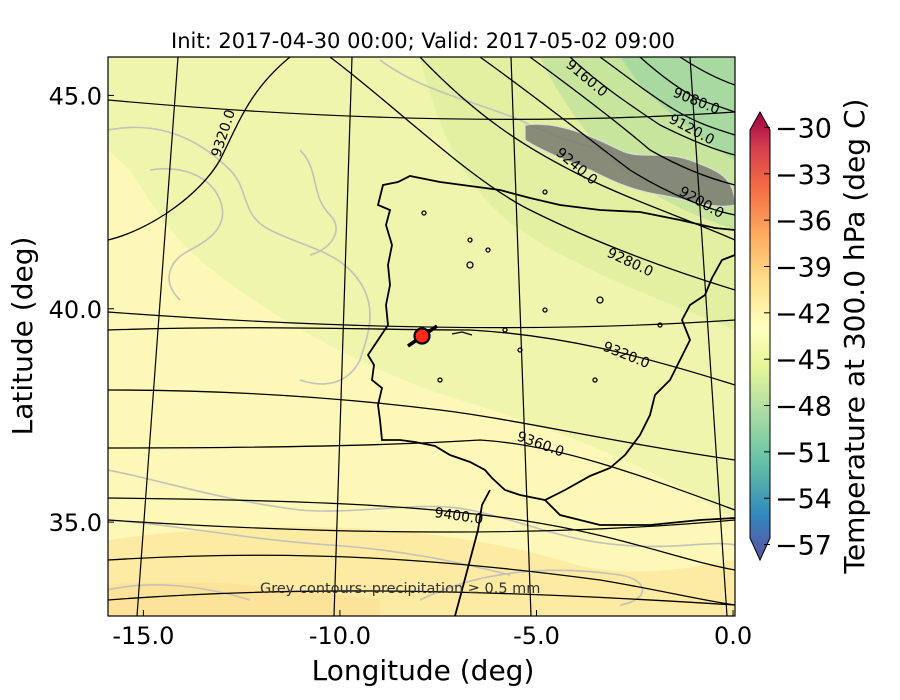  I want to click on y-tick-label: 45.0, so click(75, 96).